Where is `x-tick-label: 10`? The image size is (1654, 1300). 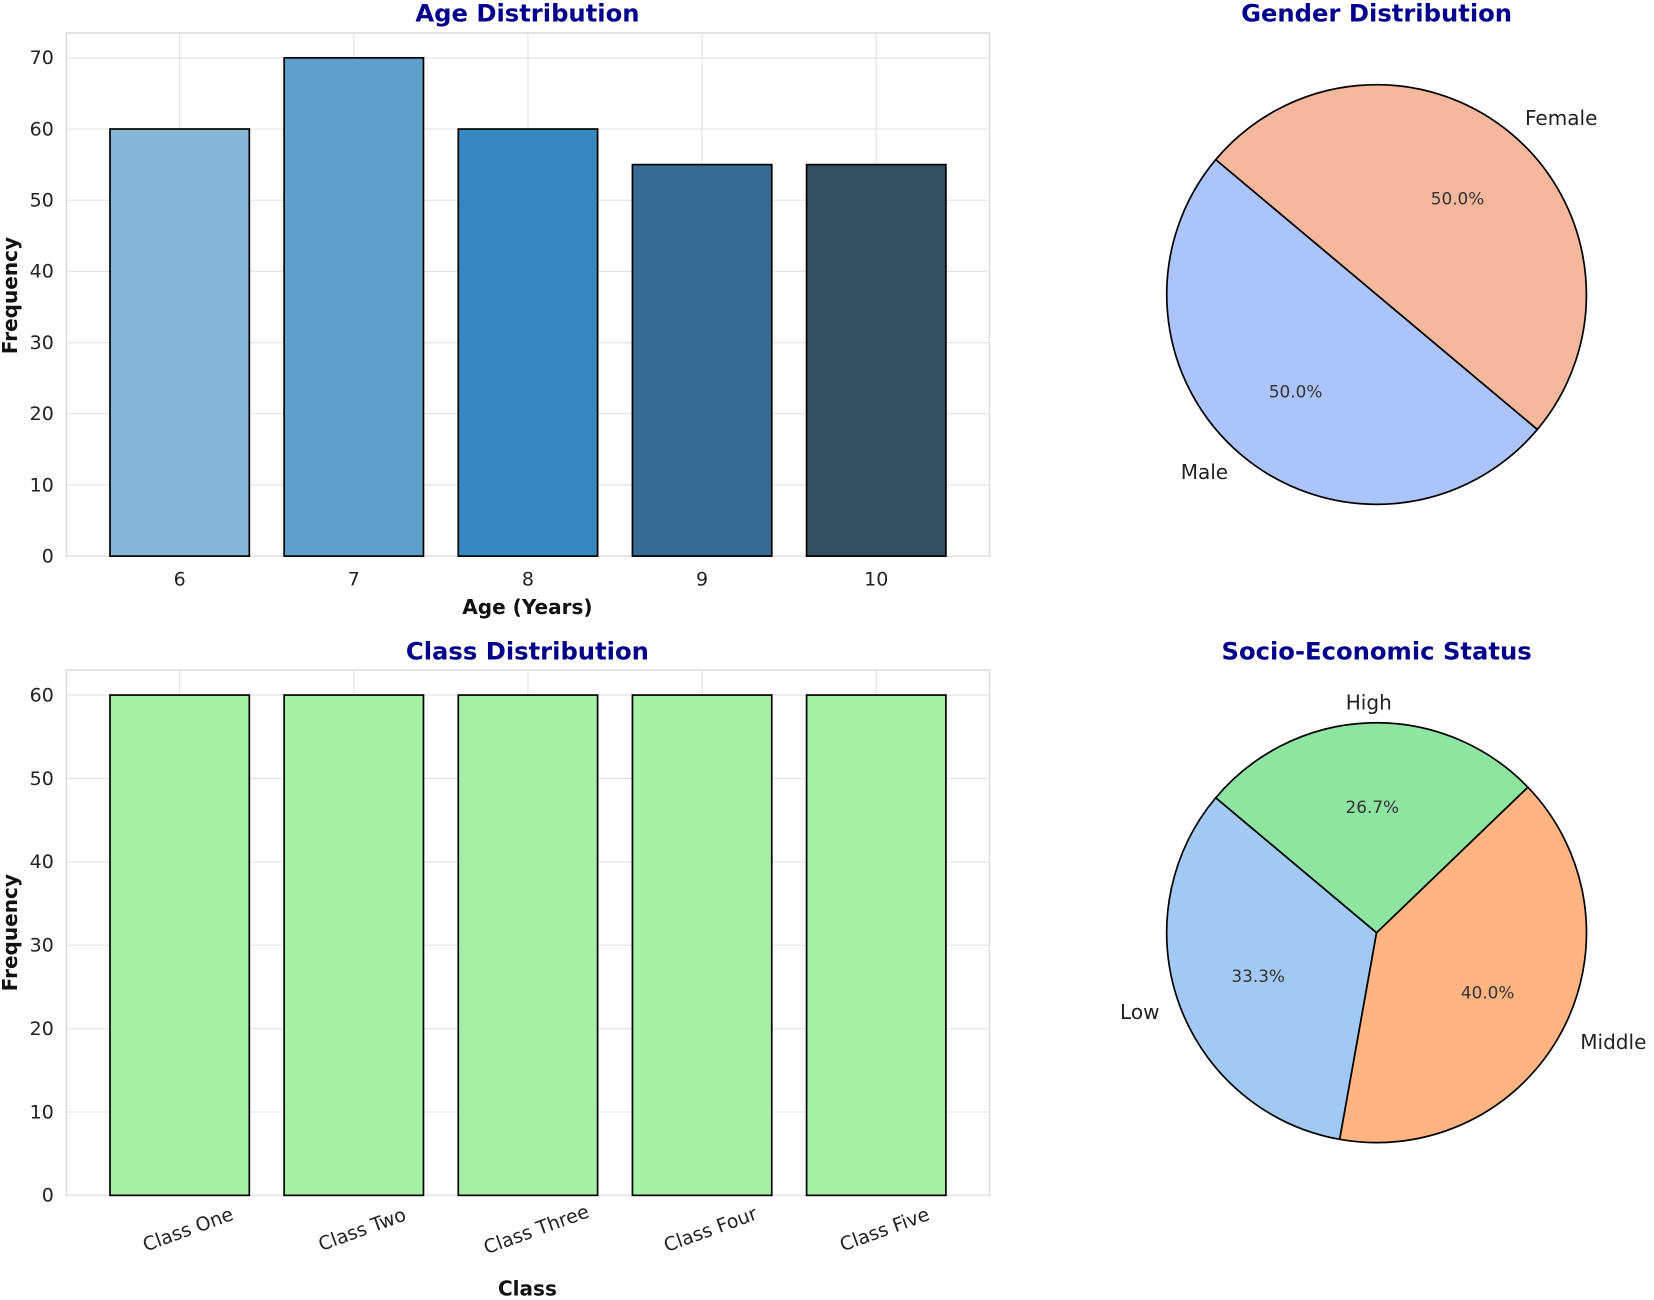
x-tick-label: 10 is located at coordinates (876, 580).